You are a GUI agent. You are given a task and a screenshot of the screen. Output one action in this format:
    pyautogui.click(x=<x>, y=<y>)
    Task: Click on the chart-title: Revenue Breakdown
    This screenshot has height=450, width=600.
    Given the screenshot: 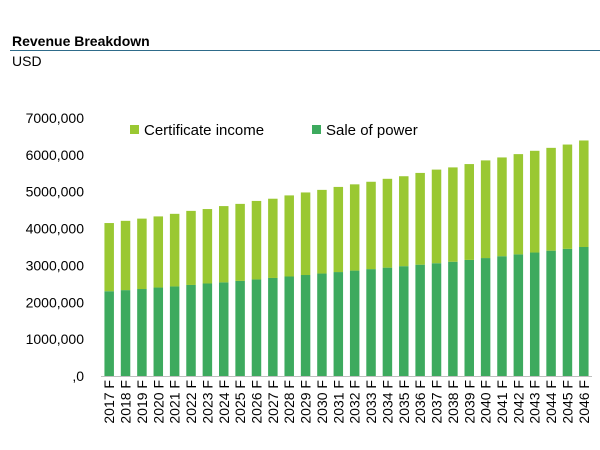 What is the action you would take?
    pyautogui.click(x=81, y=41)
    